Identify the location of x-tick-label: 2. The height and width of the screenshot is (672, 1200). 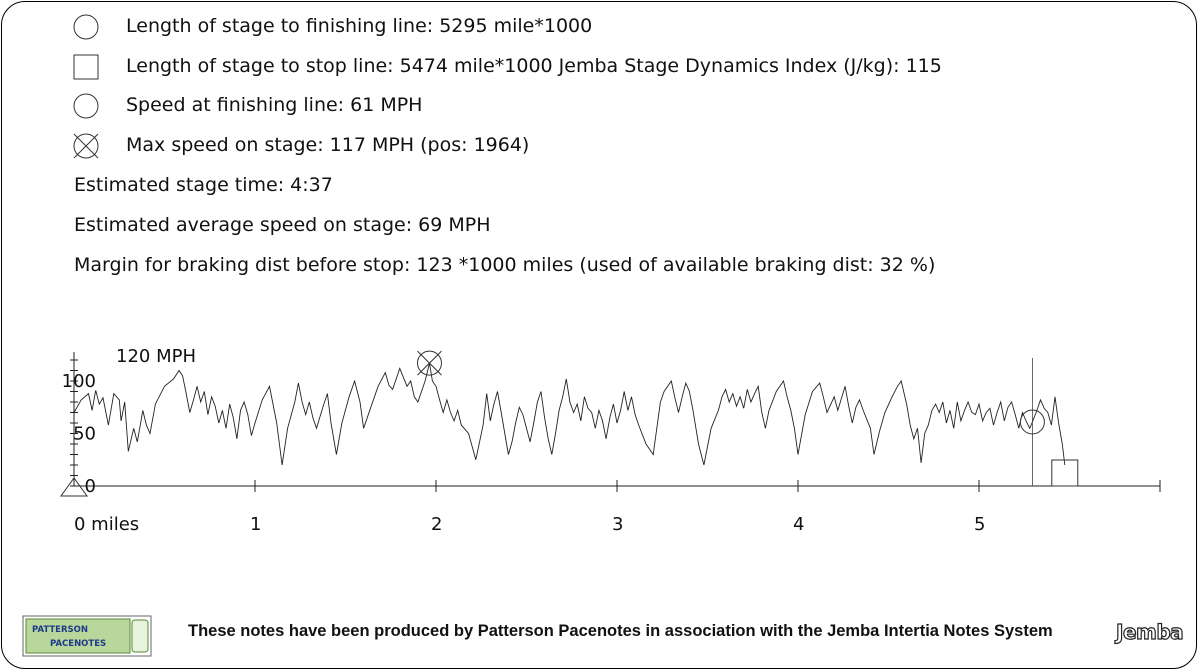
(436, 524).